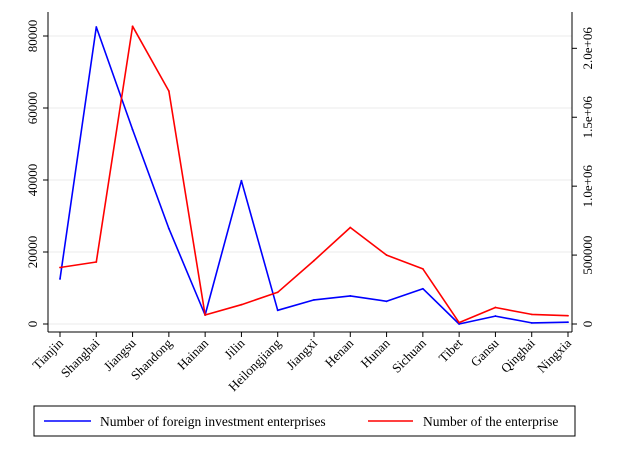 The image size is (619, 452). What do you see at coordinates (32, 36) in the screenshot?
I see `y-left-tick-label-4: 80000` at bounding box center [32, 36].